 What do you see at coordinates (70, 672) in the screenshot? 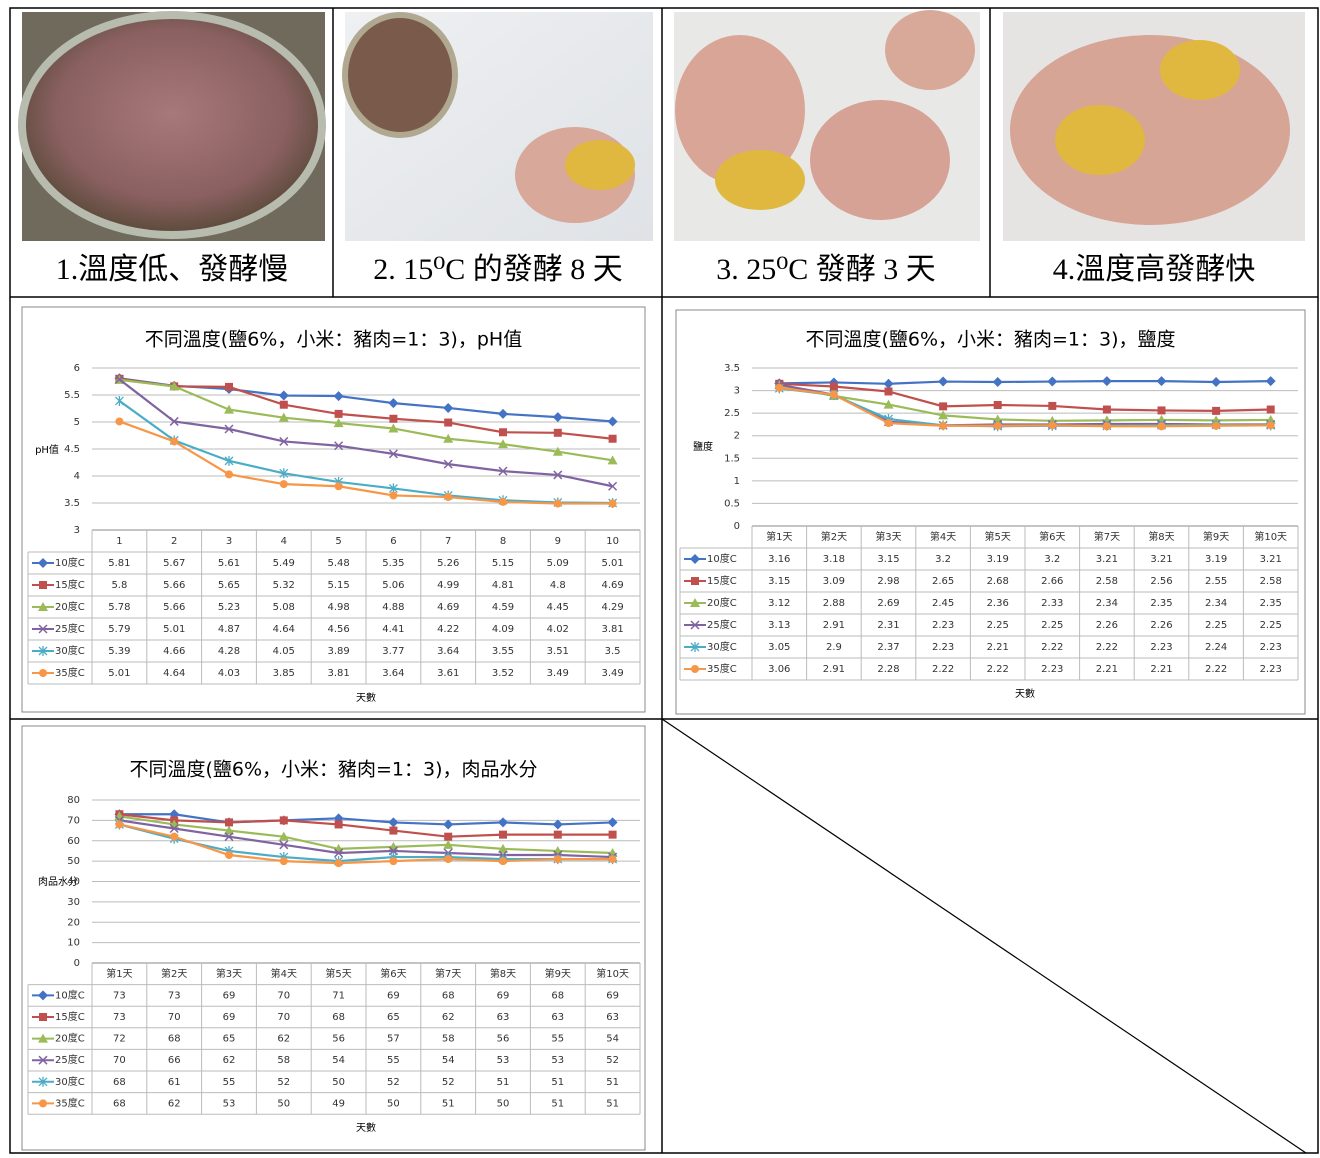
I see `legend-label: 35度C` at bounding box center [70, 672].